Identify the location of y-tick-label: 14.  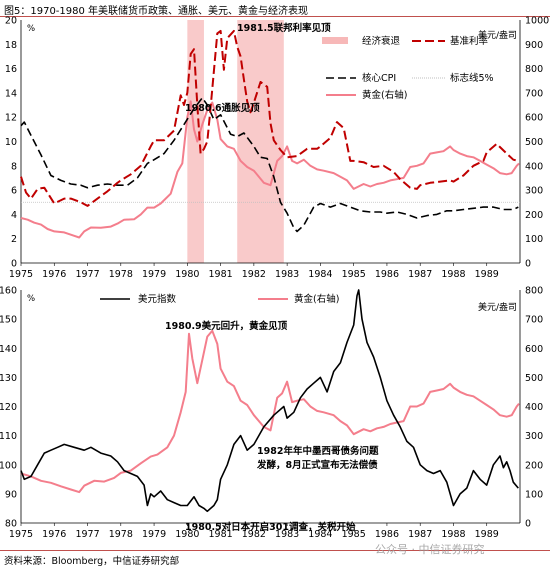
(11, 93).